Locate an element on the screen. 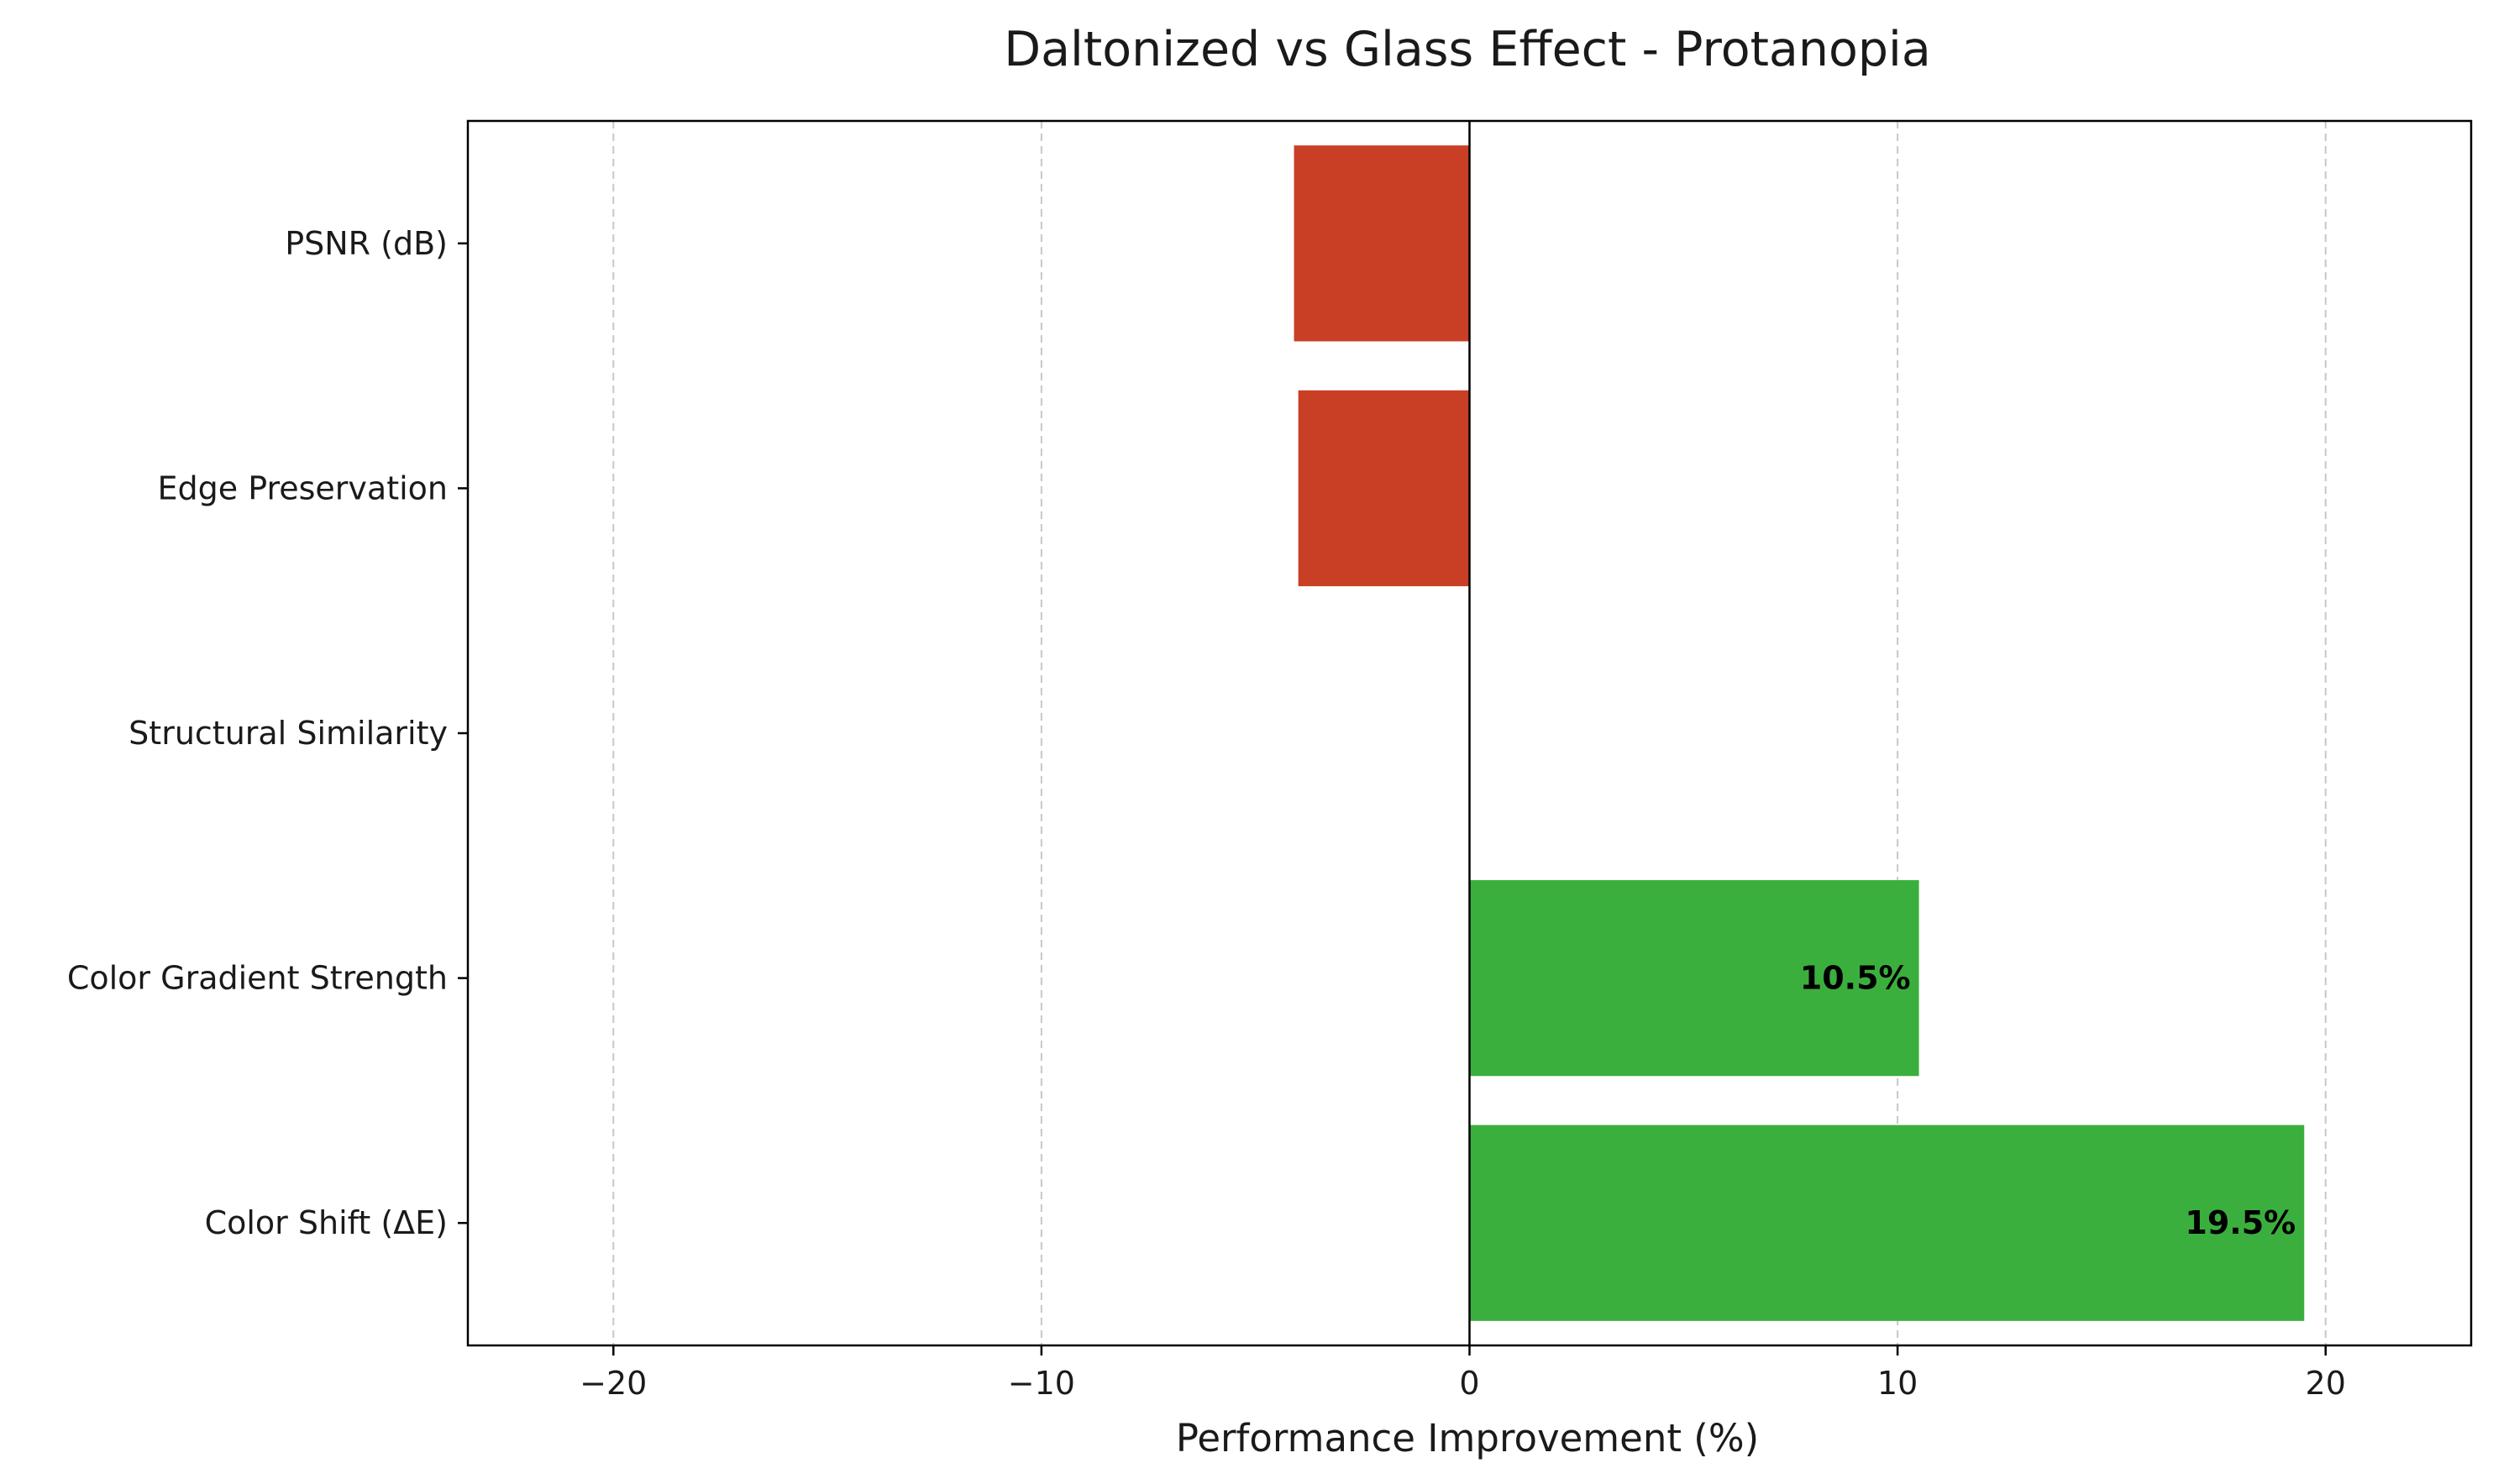 The image size is (2493, 1484). x-tick-label: −20 is located at coordinates (613, 1383).